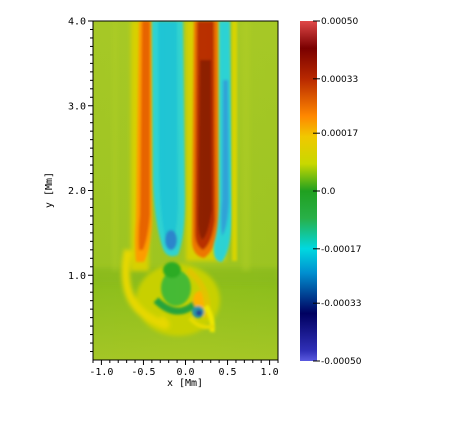 The image size is (463, 424). Describe the element at coordinates (77, 276) in the screenshot. I see `y-tick-label: 1.0` at that location.